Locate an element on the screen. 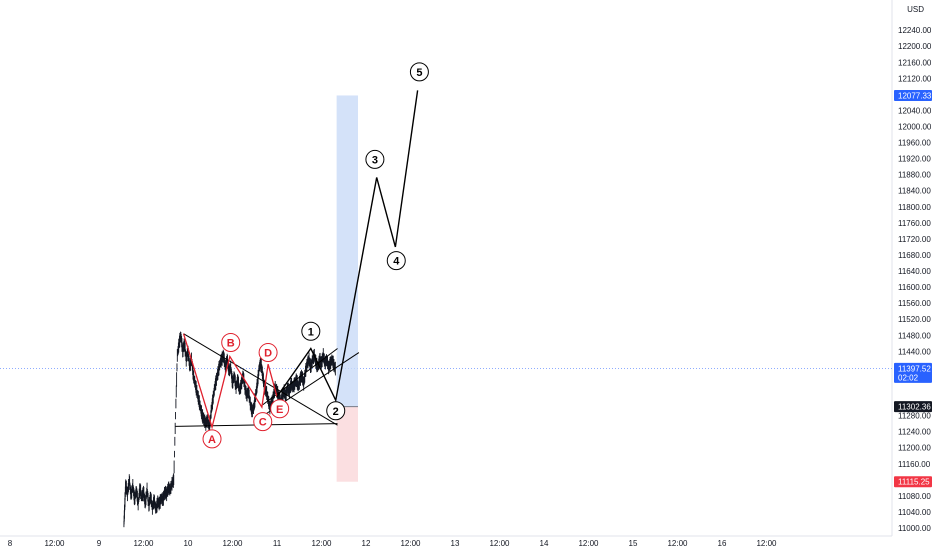 This screenshot has width=932, height=550. x-tick-label: 8 is located at coordinates (10, 543).